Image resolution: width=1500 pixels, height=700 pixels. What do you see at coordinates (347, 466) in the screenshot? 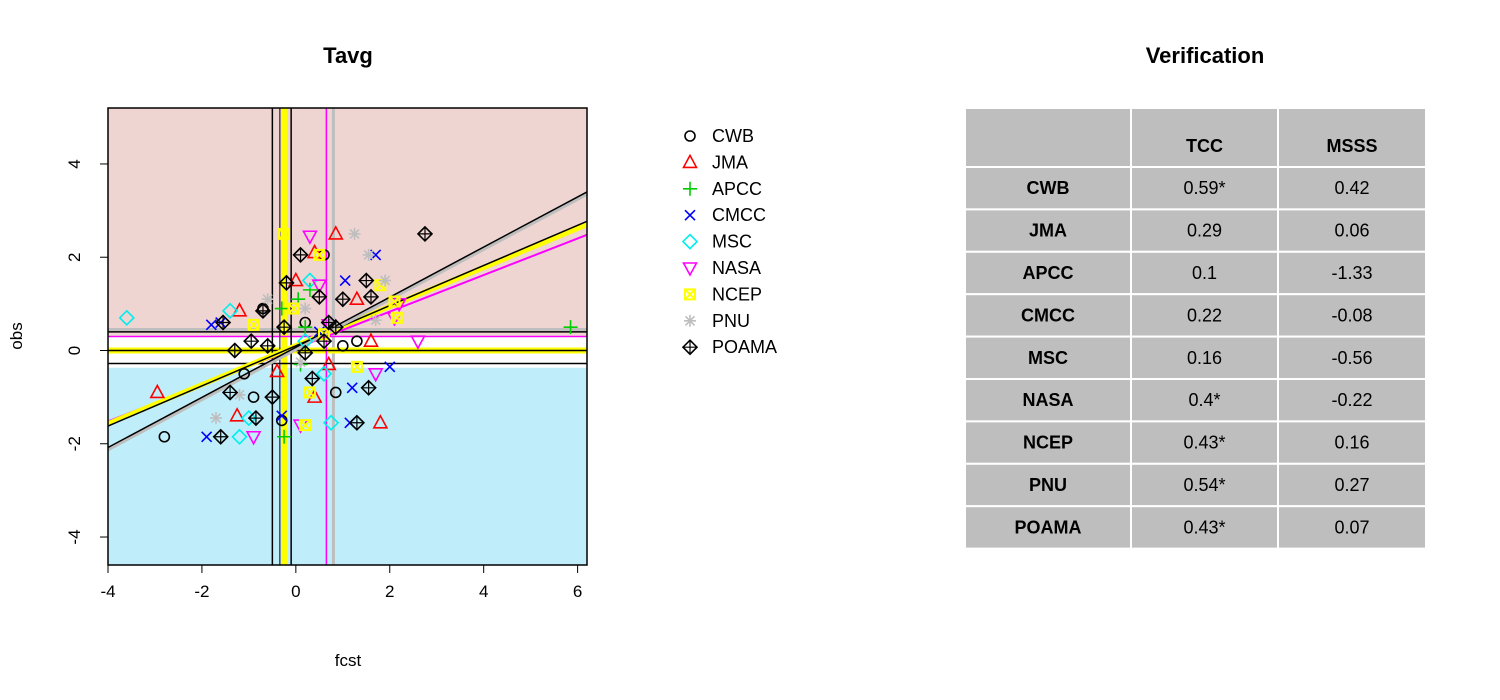
I see `lower-region` at bounding box center [347, 466].